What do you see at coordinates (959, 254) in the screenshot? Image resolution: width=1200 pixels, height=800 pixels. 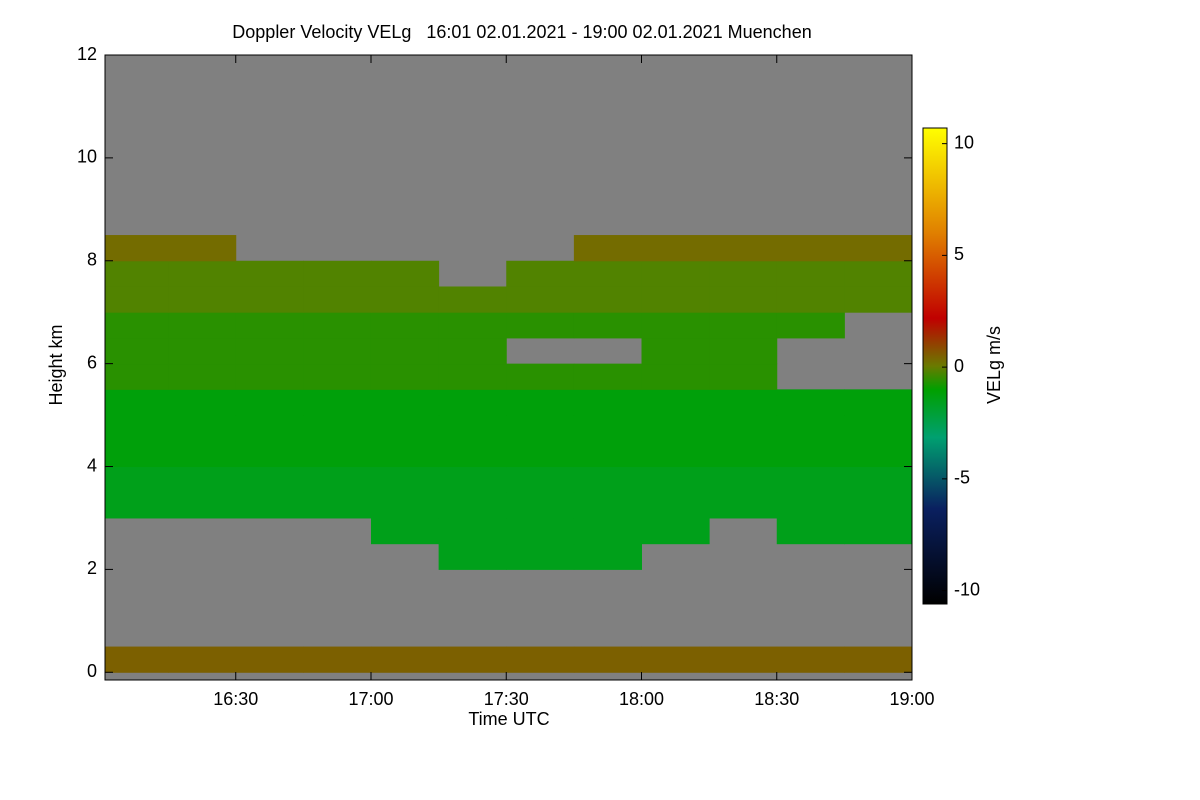 I see `colorbar-tick-label: 5` at bounding box center [959, 254].